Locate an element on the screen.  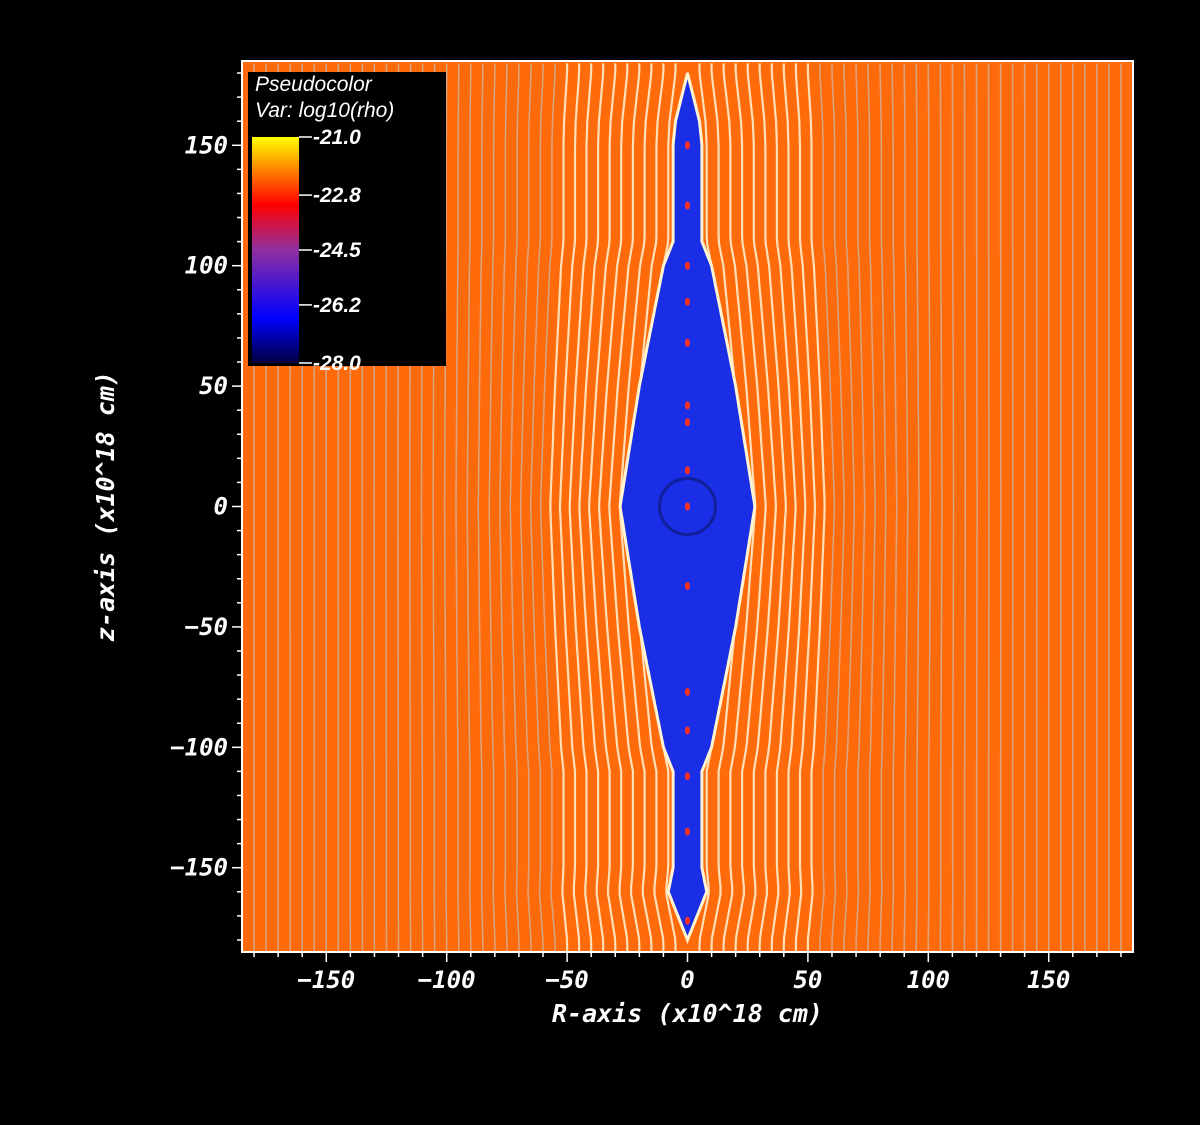
x-tick-label: 50 is located at coordinates (807, 980).